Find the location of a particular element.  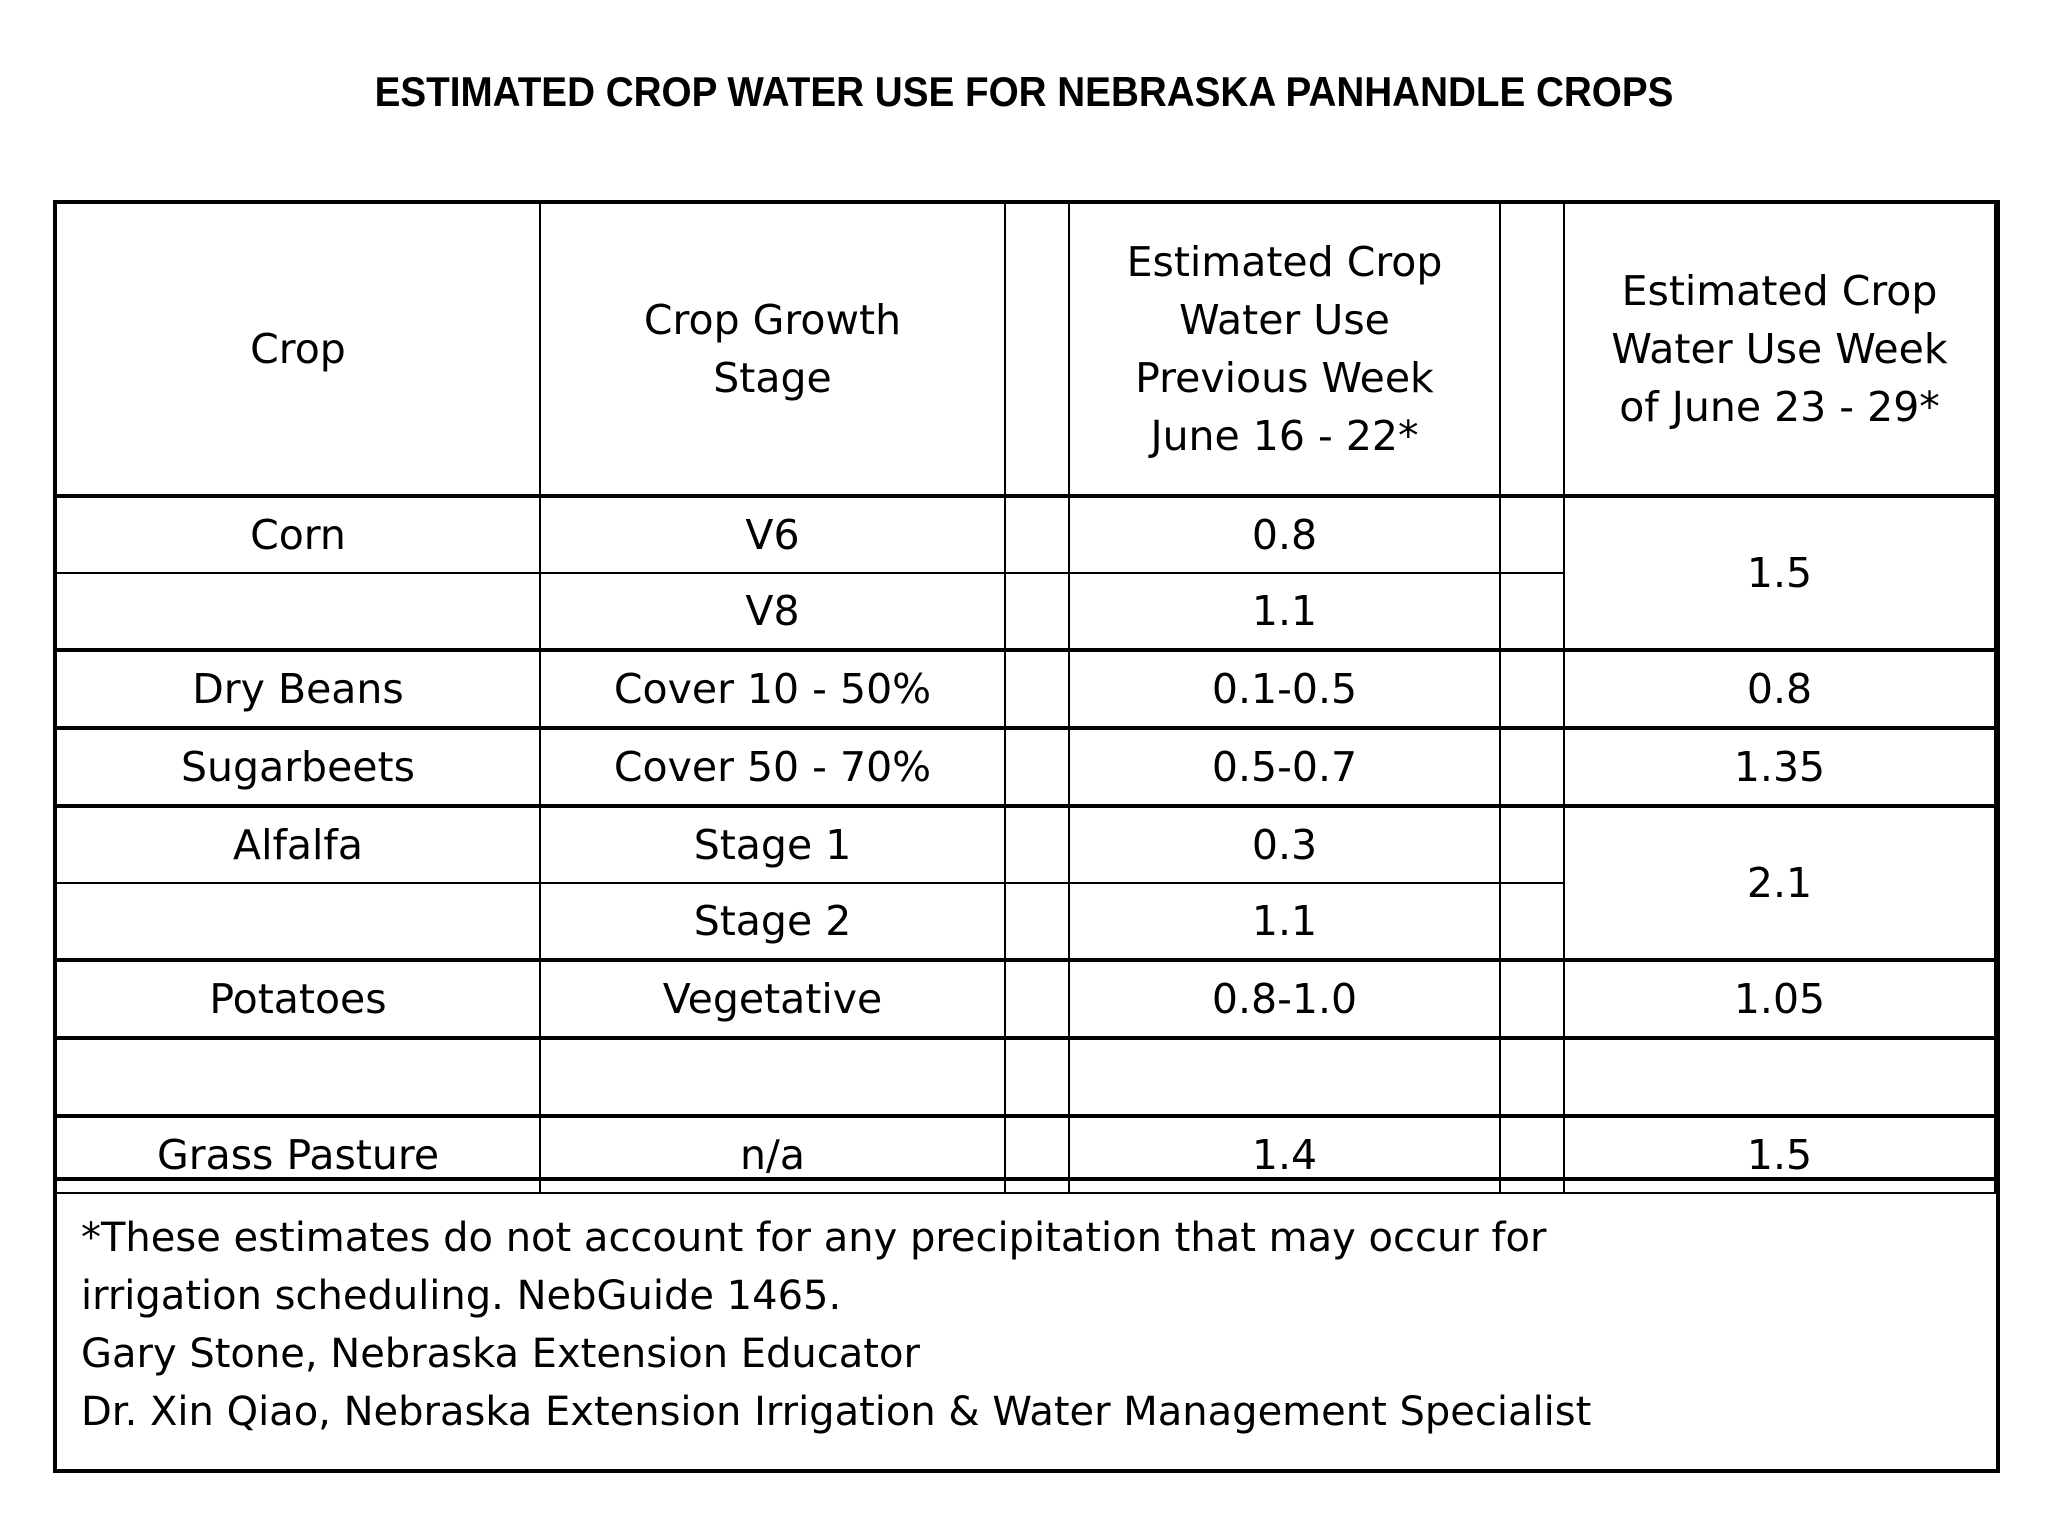

table-row: V8 1.1 is located at coordinates (1025, 611).